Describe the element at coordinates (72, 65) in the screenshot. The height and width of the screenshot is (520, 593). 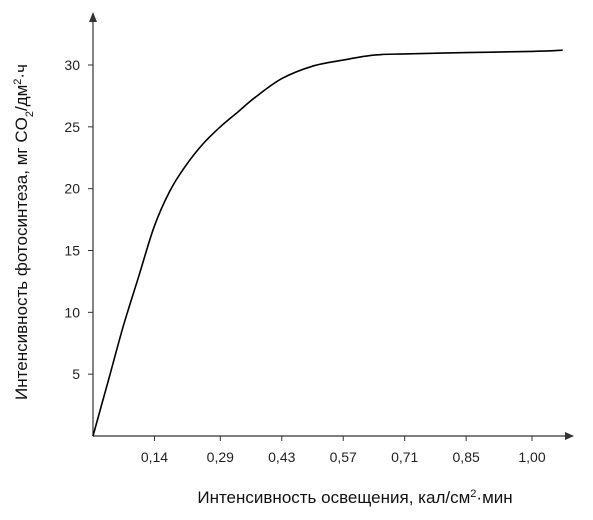
I see `y-tick-label: 30` at that location.